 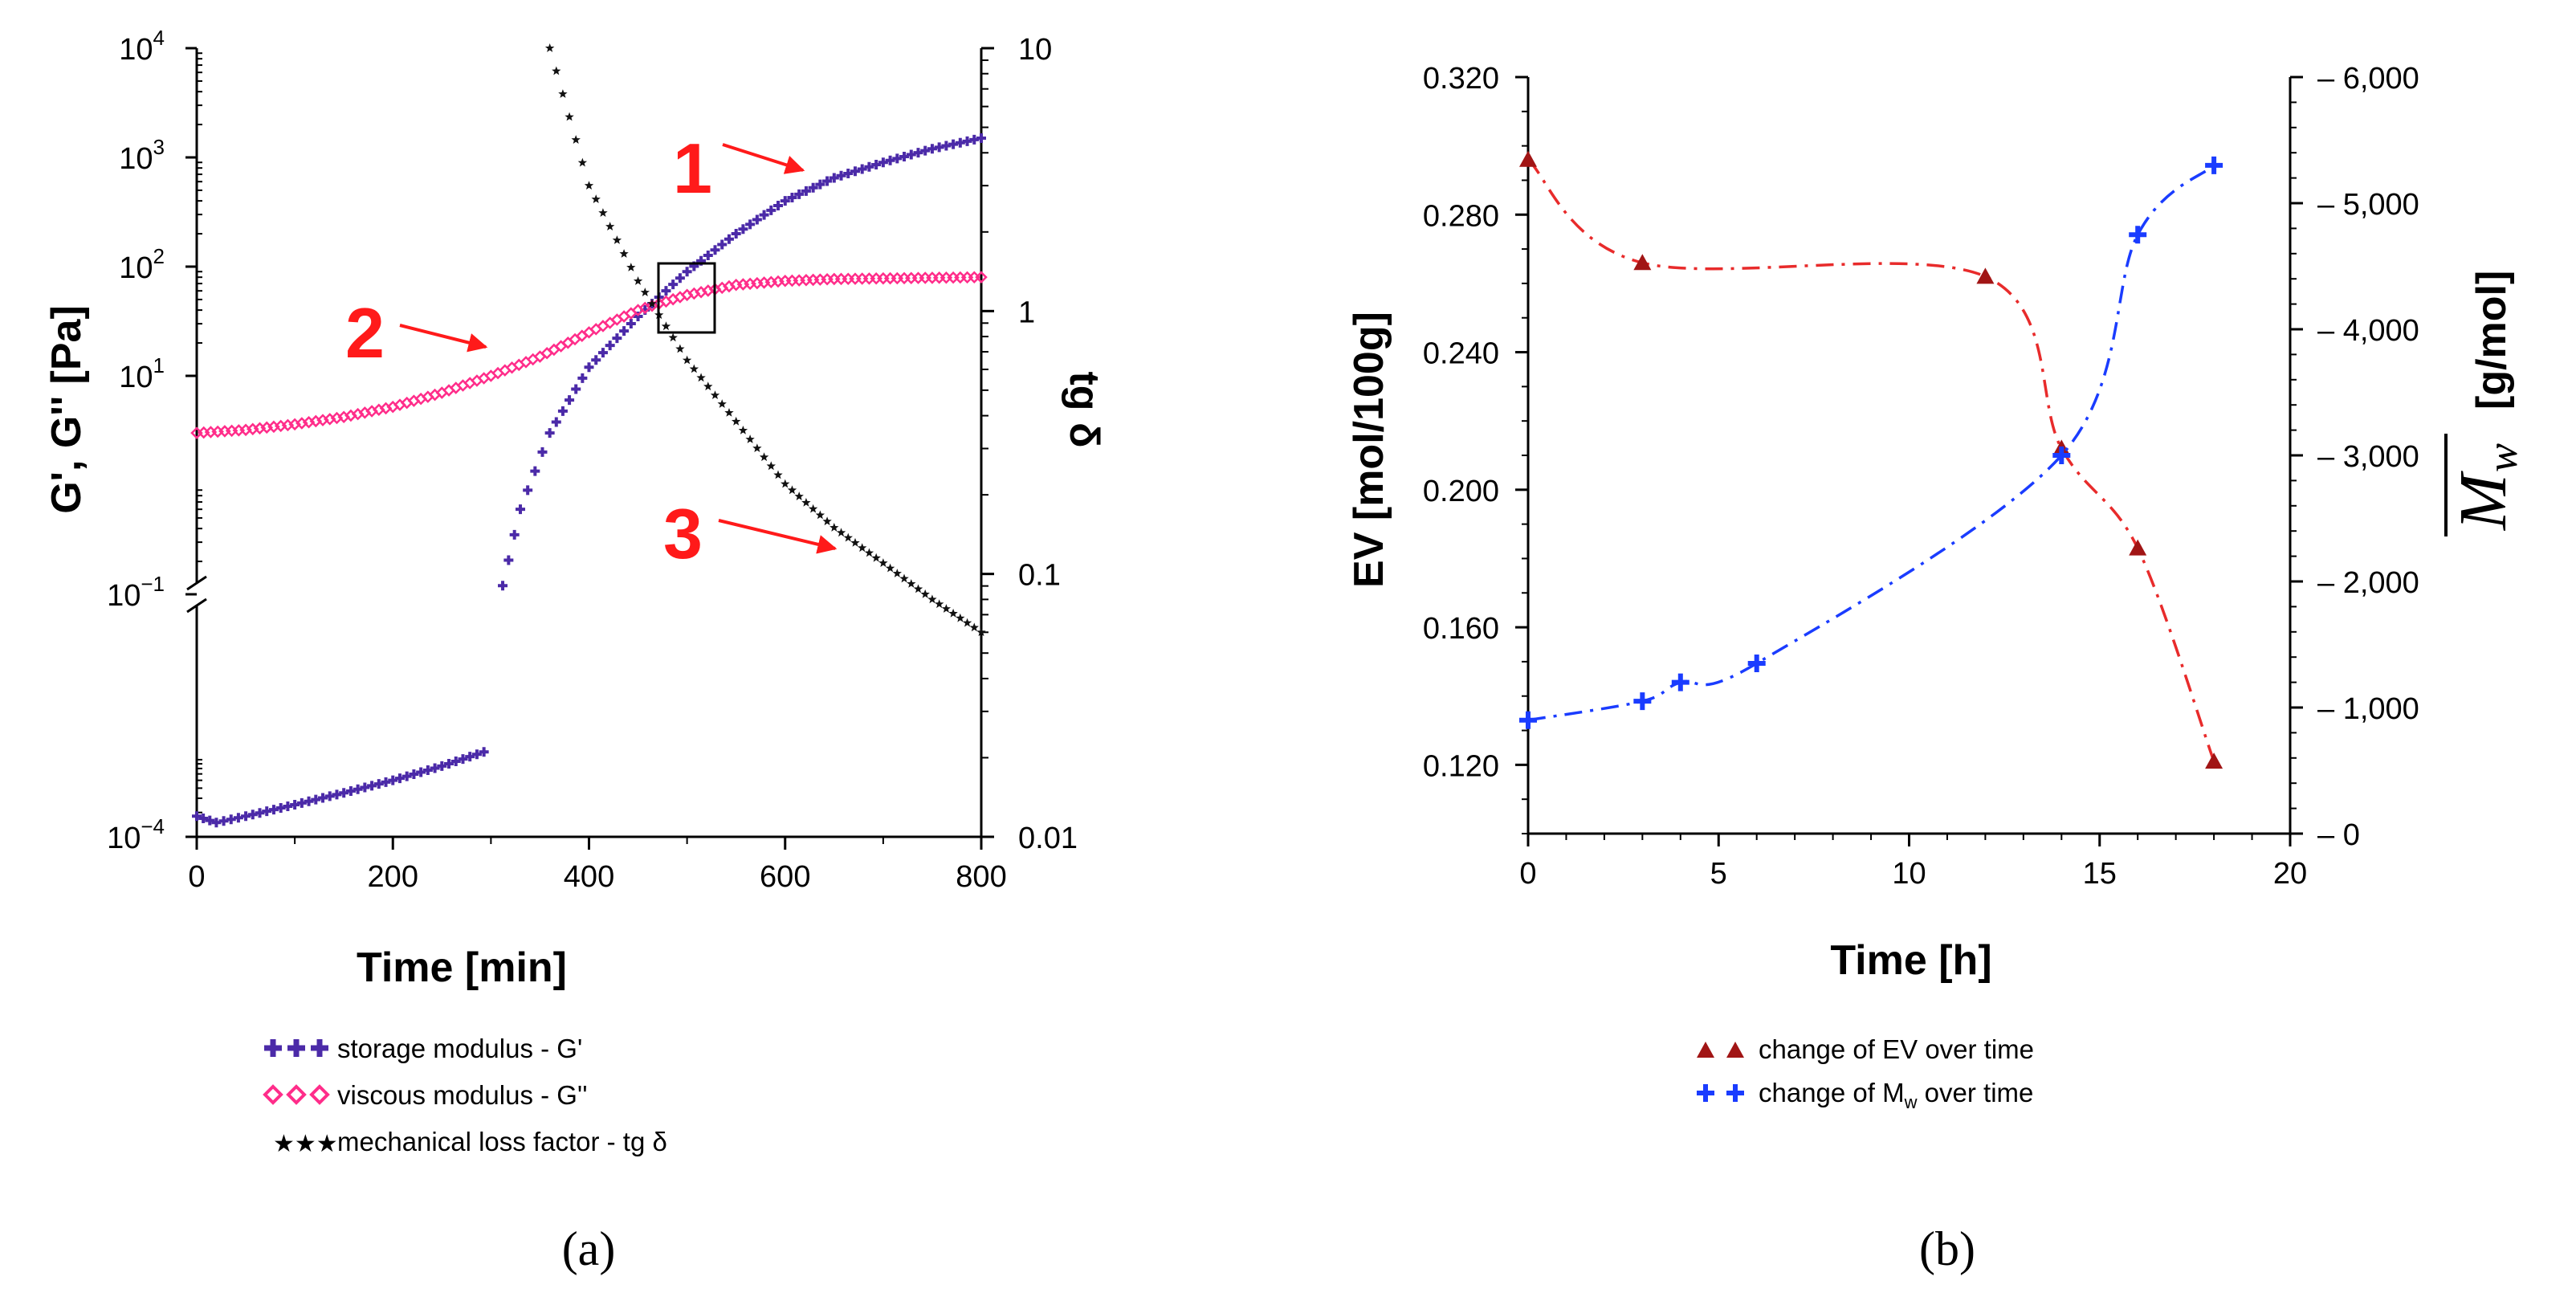 I want to click on chart-b-y-right-tick-label: – 4,000, so click(x=2368, y=331).